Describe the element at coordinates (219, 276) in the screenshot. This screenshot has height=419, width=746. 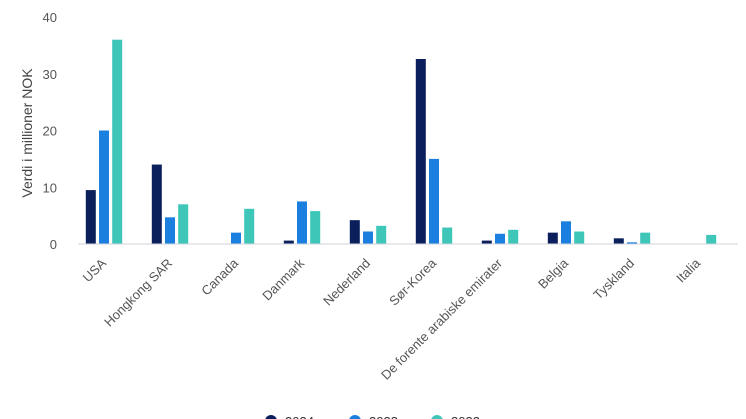
I see `x-tick-label: Canada` at that location.